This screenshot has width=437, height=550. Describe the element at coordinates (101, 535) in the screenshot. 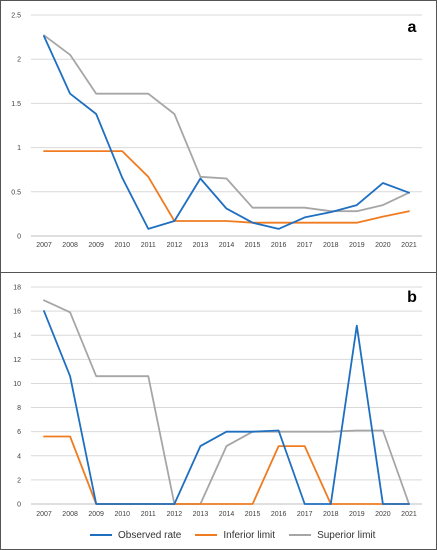

I see `legend-swatch-observed` at that location.